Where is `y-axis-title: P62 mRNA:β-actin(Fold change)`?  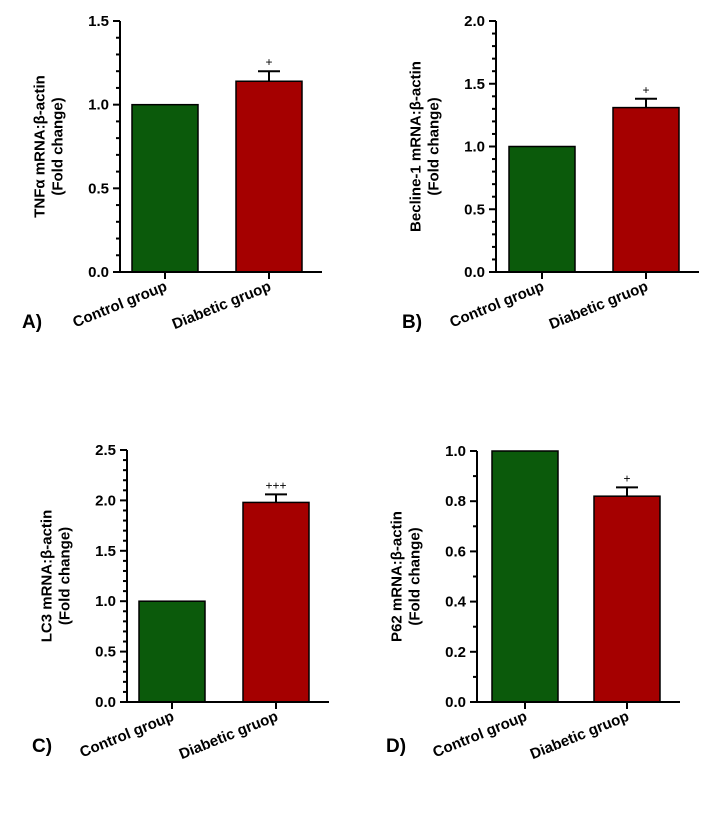
y-axis-title: P62 mRNA:β-actin(Fold change) is located at coordinates (405, 576).